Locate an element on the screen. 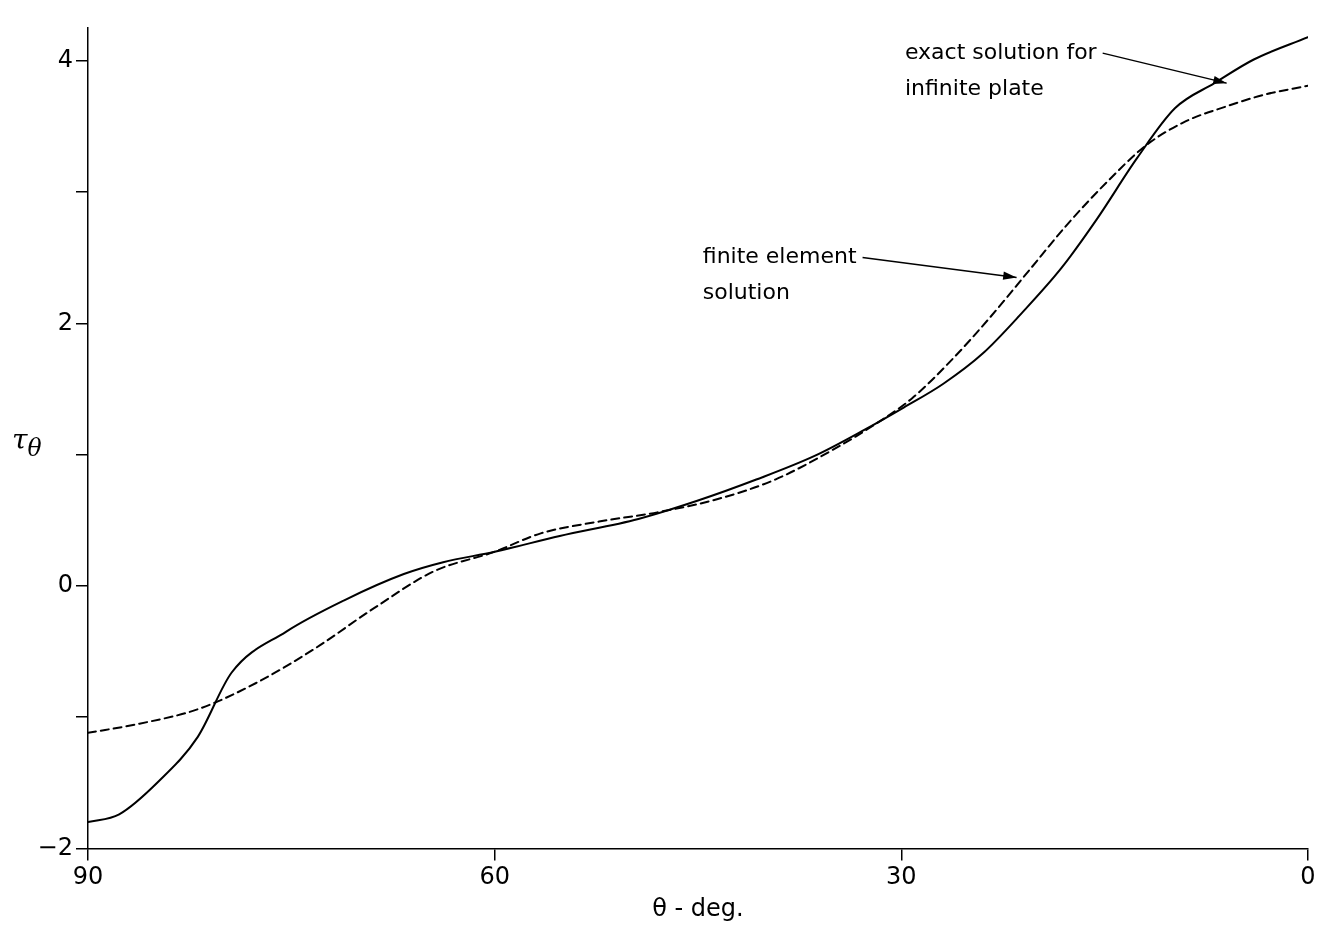 Image resolution: width=1340 pixels, height=939 pixels. annotation: finite element solution is located at coordinates (779, 274).